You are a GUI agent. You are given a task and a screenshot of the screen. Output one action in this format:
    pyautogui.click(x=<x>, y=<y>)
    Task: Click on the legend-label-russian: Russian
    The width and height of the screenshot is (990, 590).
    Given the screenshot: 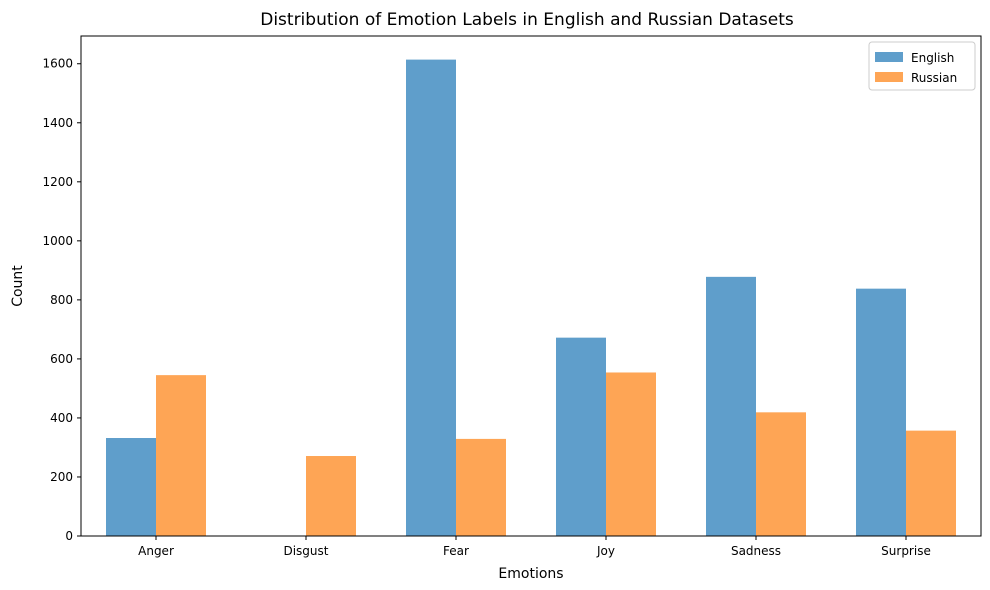 What is the action you would take?
    pyautogui.click(x=934, y=78)
    